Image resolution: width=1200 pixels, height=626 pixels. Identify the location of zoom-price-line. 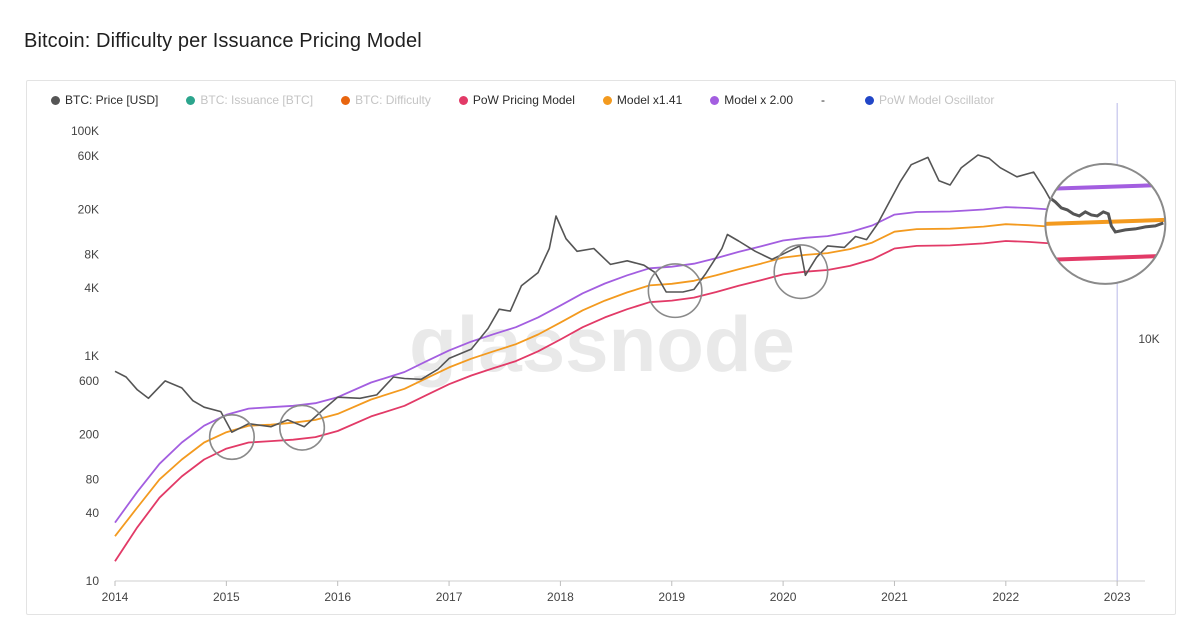
(1105, 214).